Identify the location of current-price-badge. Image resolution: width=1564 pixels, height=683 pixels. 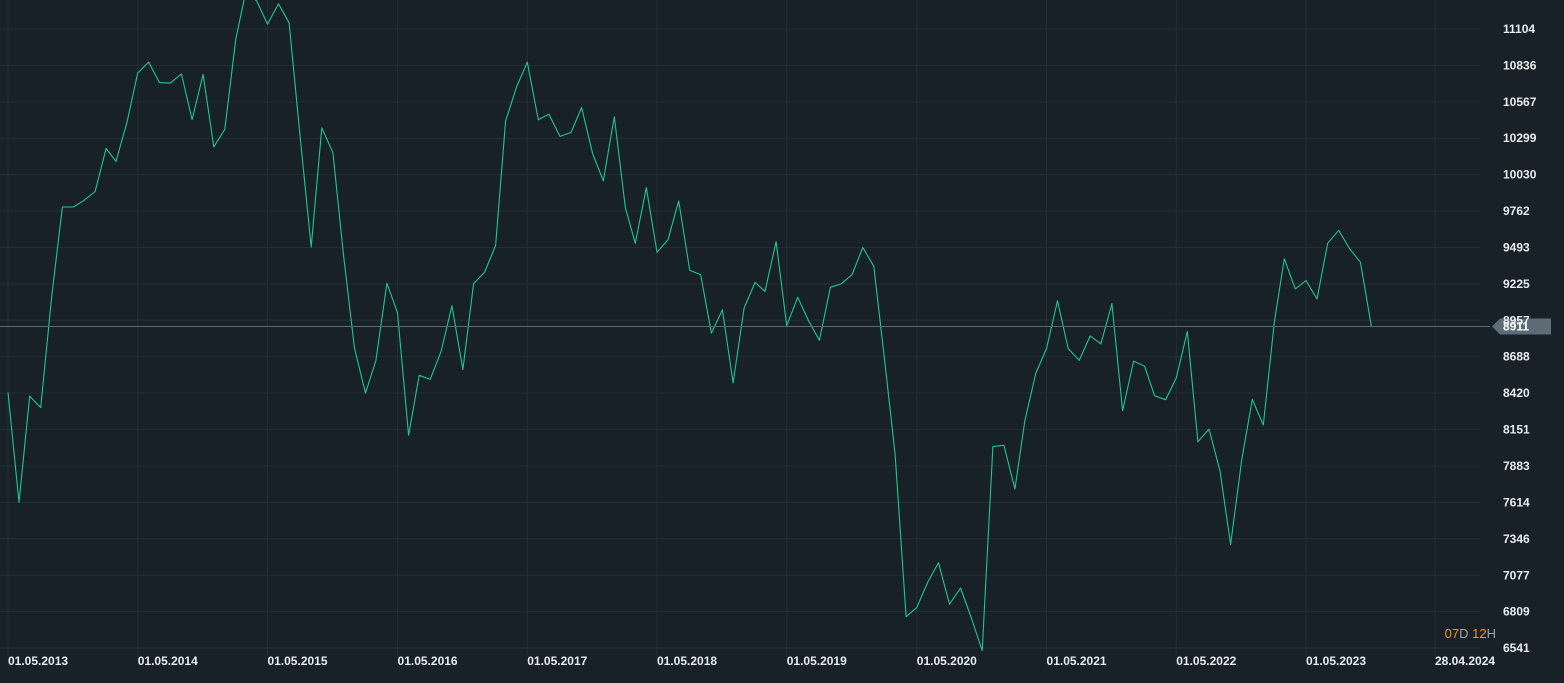
(1521, 326).